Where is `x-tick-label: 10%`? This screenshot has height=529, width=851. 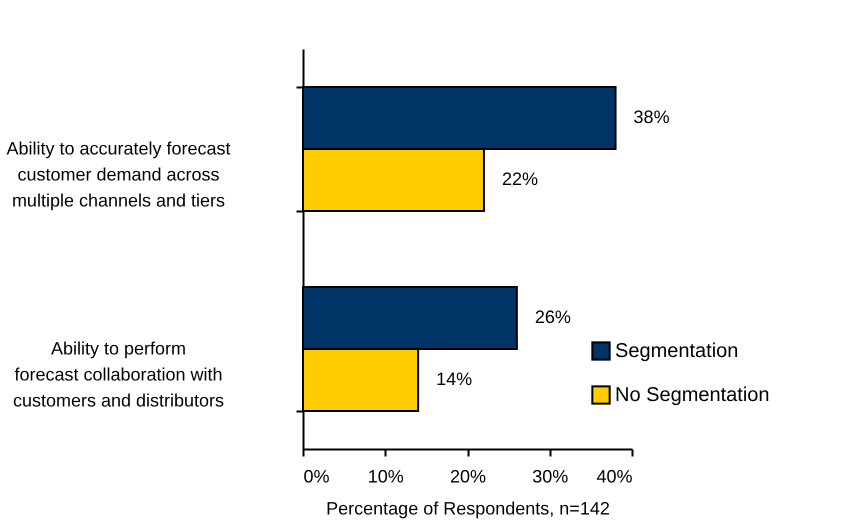
x-tick-label: 10% is located at coordinates (386, 476).